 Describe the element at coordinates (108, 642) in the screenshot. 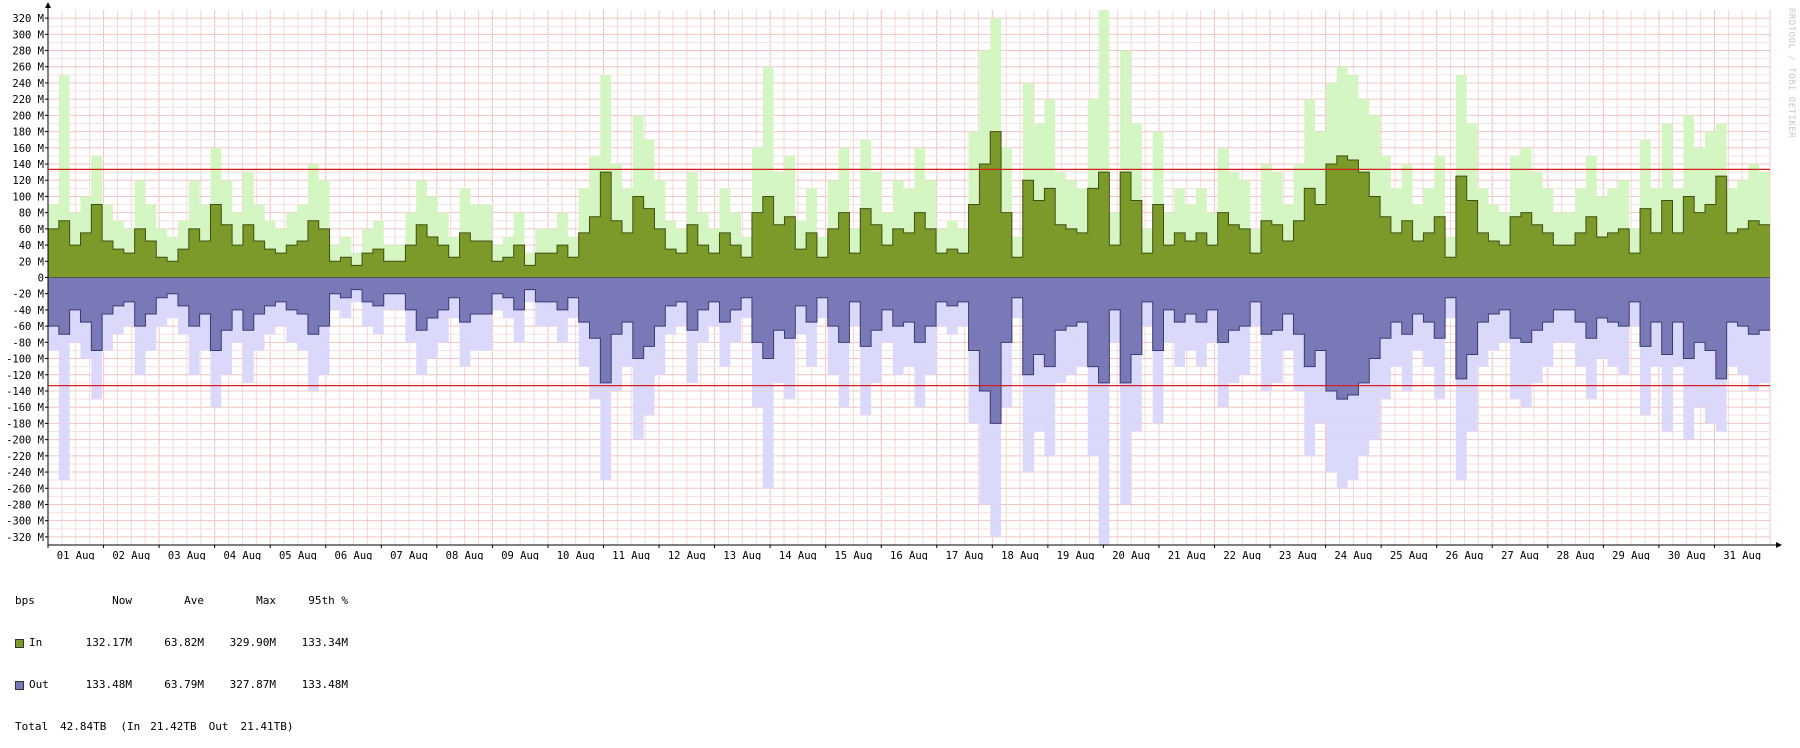

I see `legend-in-now: 132.17M` at that location.